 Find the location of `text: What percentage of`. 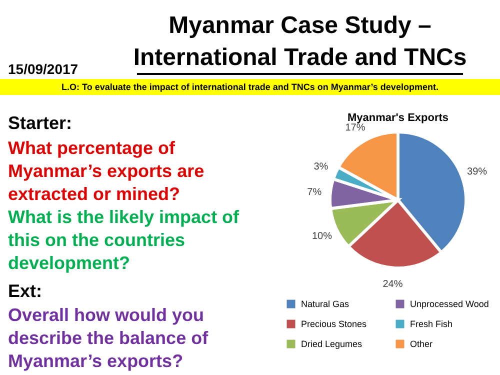

text: What percentage of is located at coordinates (92, 148).